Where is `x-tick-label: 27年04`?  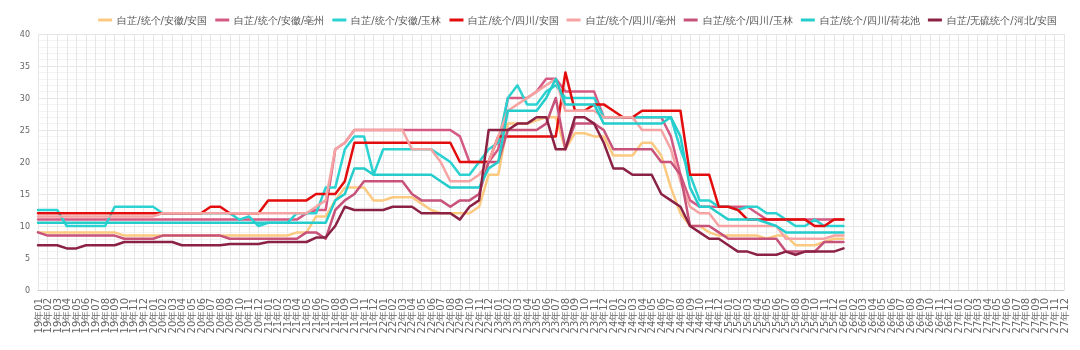
x-tick-label: 27年04 is located at coordinates (987, 316).